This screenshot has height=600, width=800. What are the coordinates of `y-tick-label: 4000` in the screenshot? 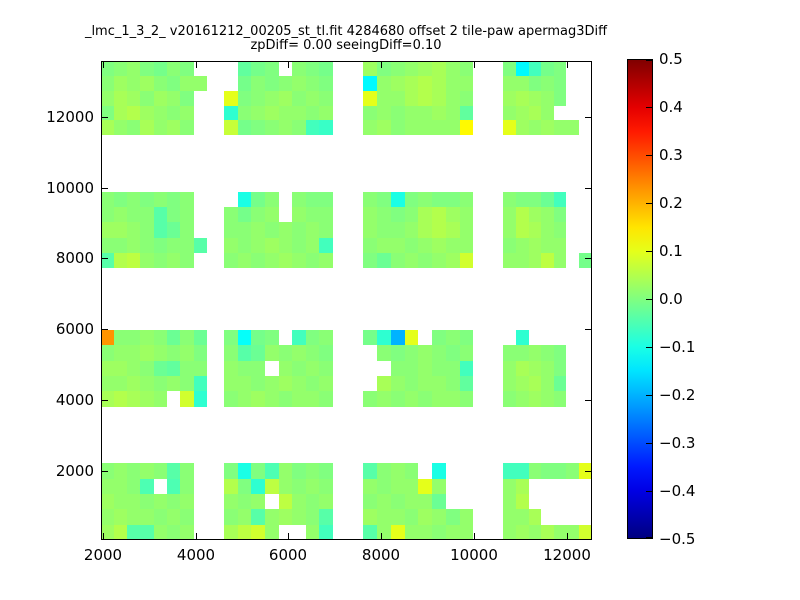 It's located at (74, 400).